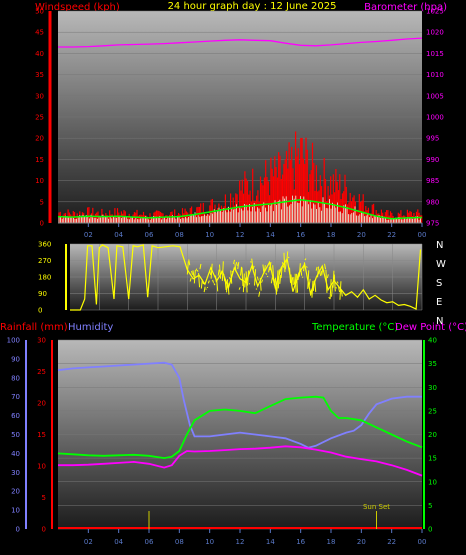 The width and height of the screenshot is (466, 555). Describe the element at coordinates (439, 302) in the screenshot. I see `compass-label: E` at that location.